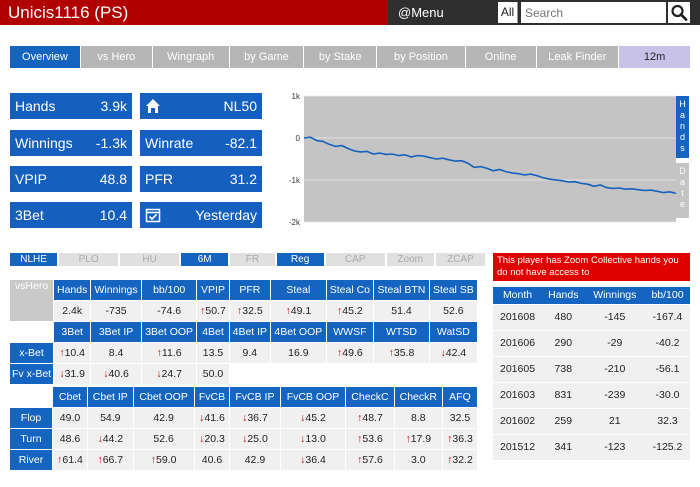 The height and width of the screenshot is (487, 700). Describe the element at coordinates (298, 332) in the screenshot. I see `column-header: 4Bet OOP` at that location.